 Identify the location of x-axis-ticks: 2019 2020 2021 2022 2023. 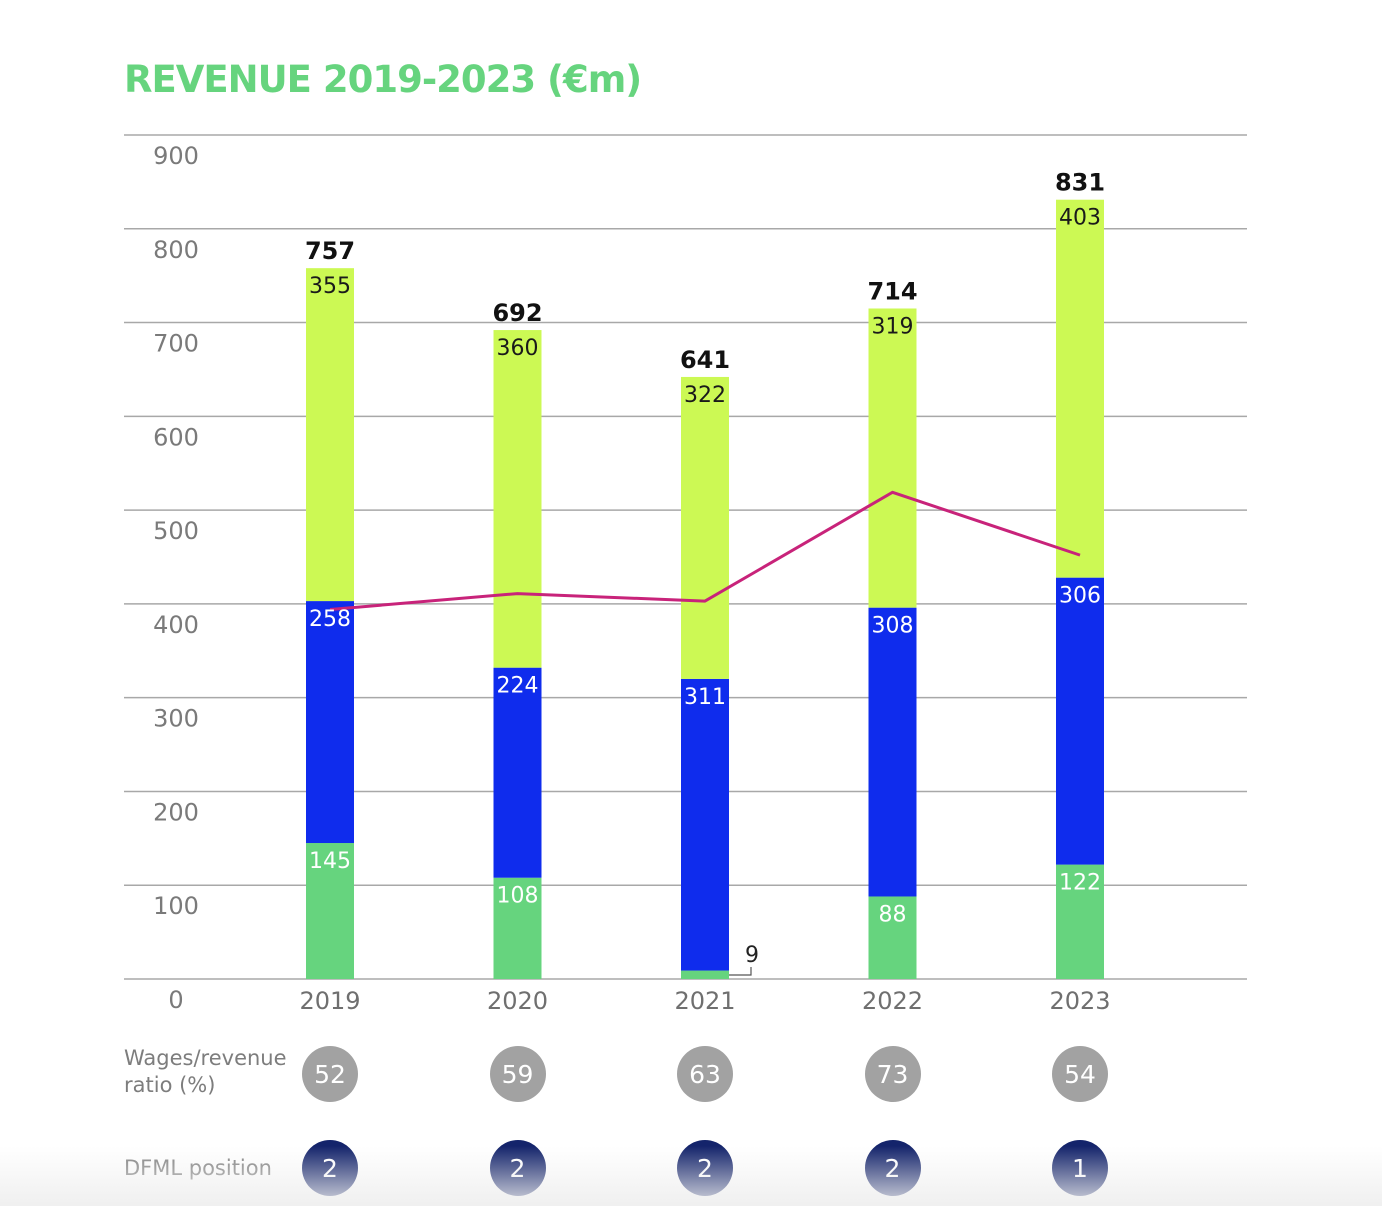
(704, 1001).